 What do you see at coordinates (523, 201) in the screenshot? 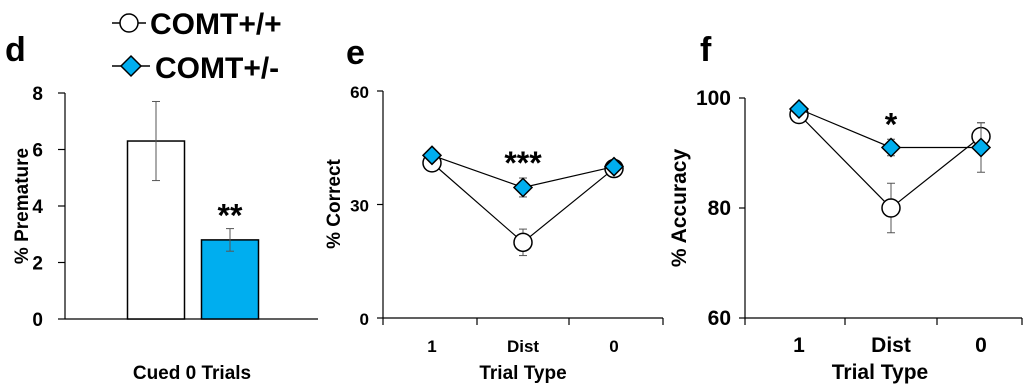
I see `panel-e-plot: ***` at bounding box center [523, 201].